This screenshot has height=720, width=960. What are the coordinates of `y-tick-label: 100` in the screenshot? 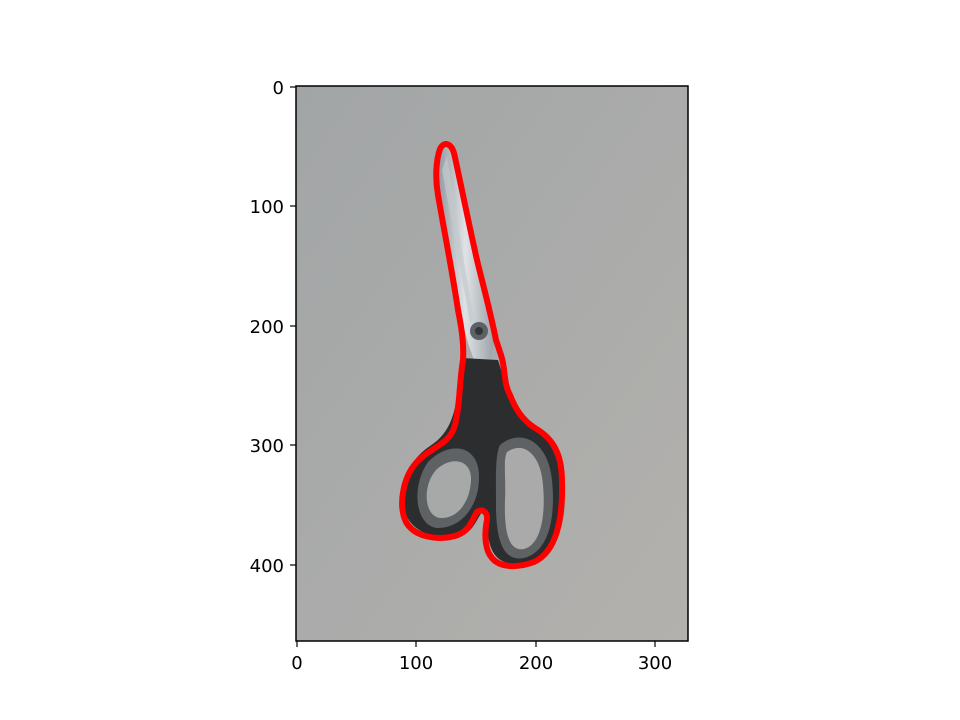 It's located at (267, 207).